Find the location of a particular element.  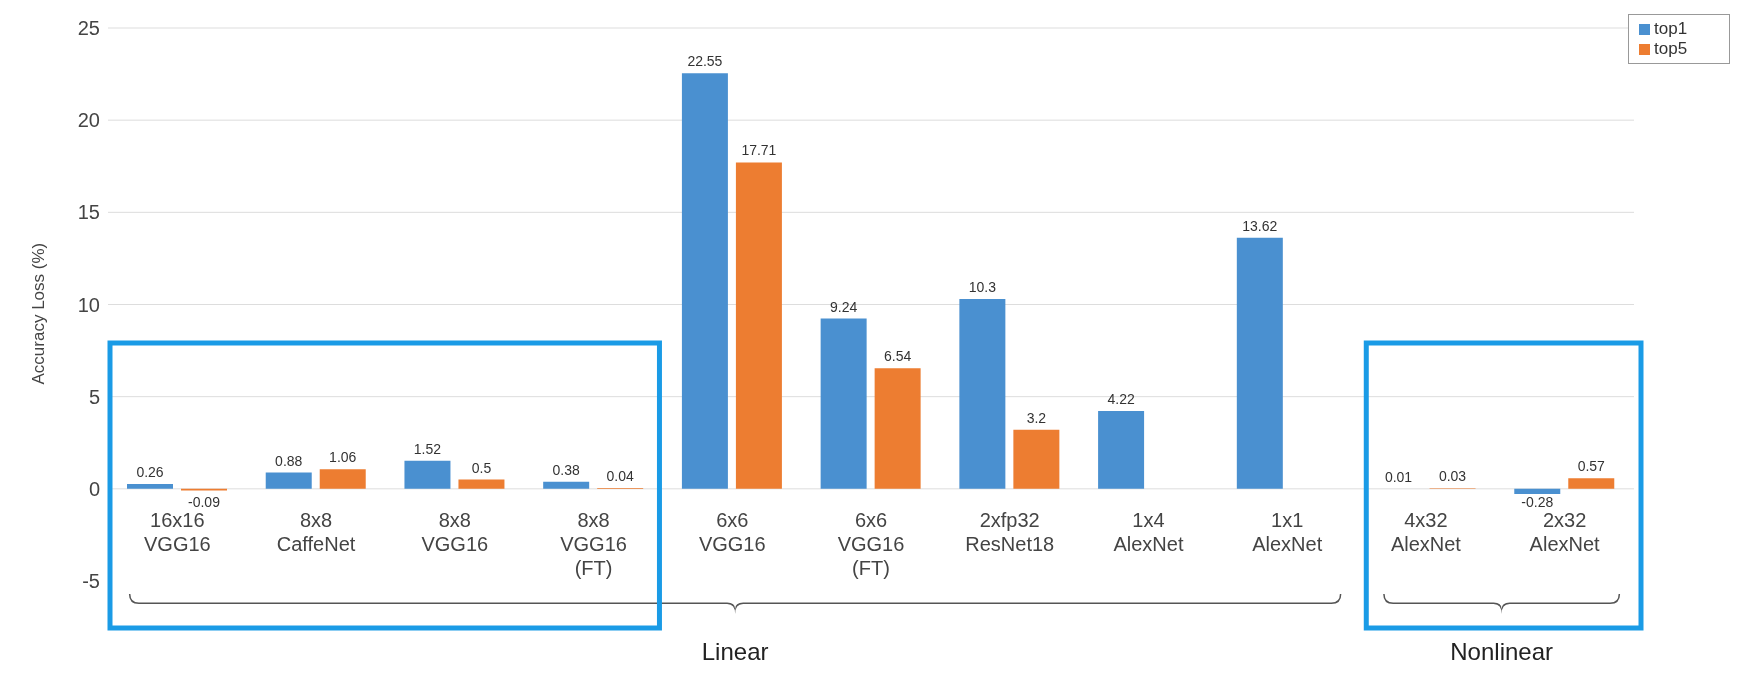

data-label: 0.01 is located at coordinates (1398, 476).